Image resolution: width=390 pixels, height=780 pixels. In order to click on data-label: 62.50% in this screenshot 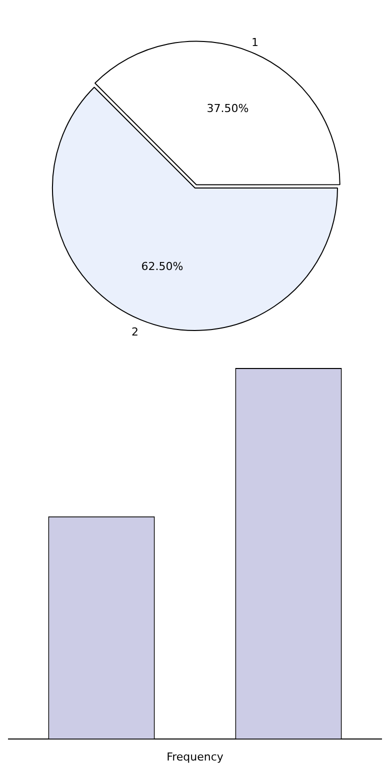, I will do `click(162, 266)`.